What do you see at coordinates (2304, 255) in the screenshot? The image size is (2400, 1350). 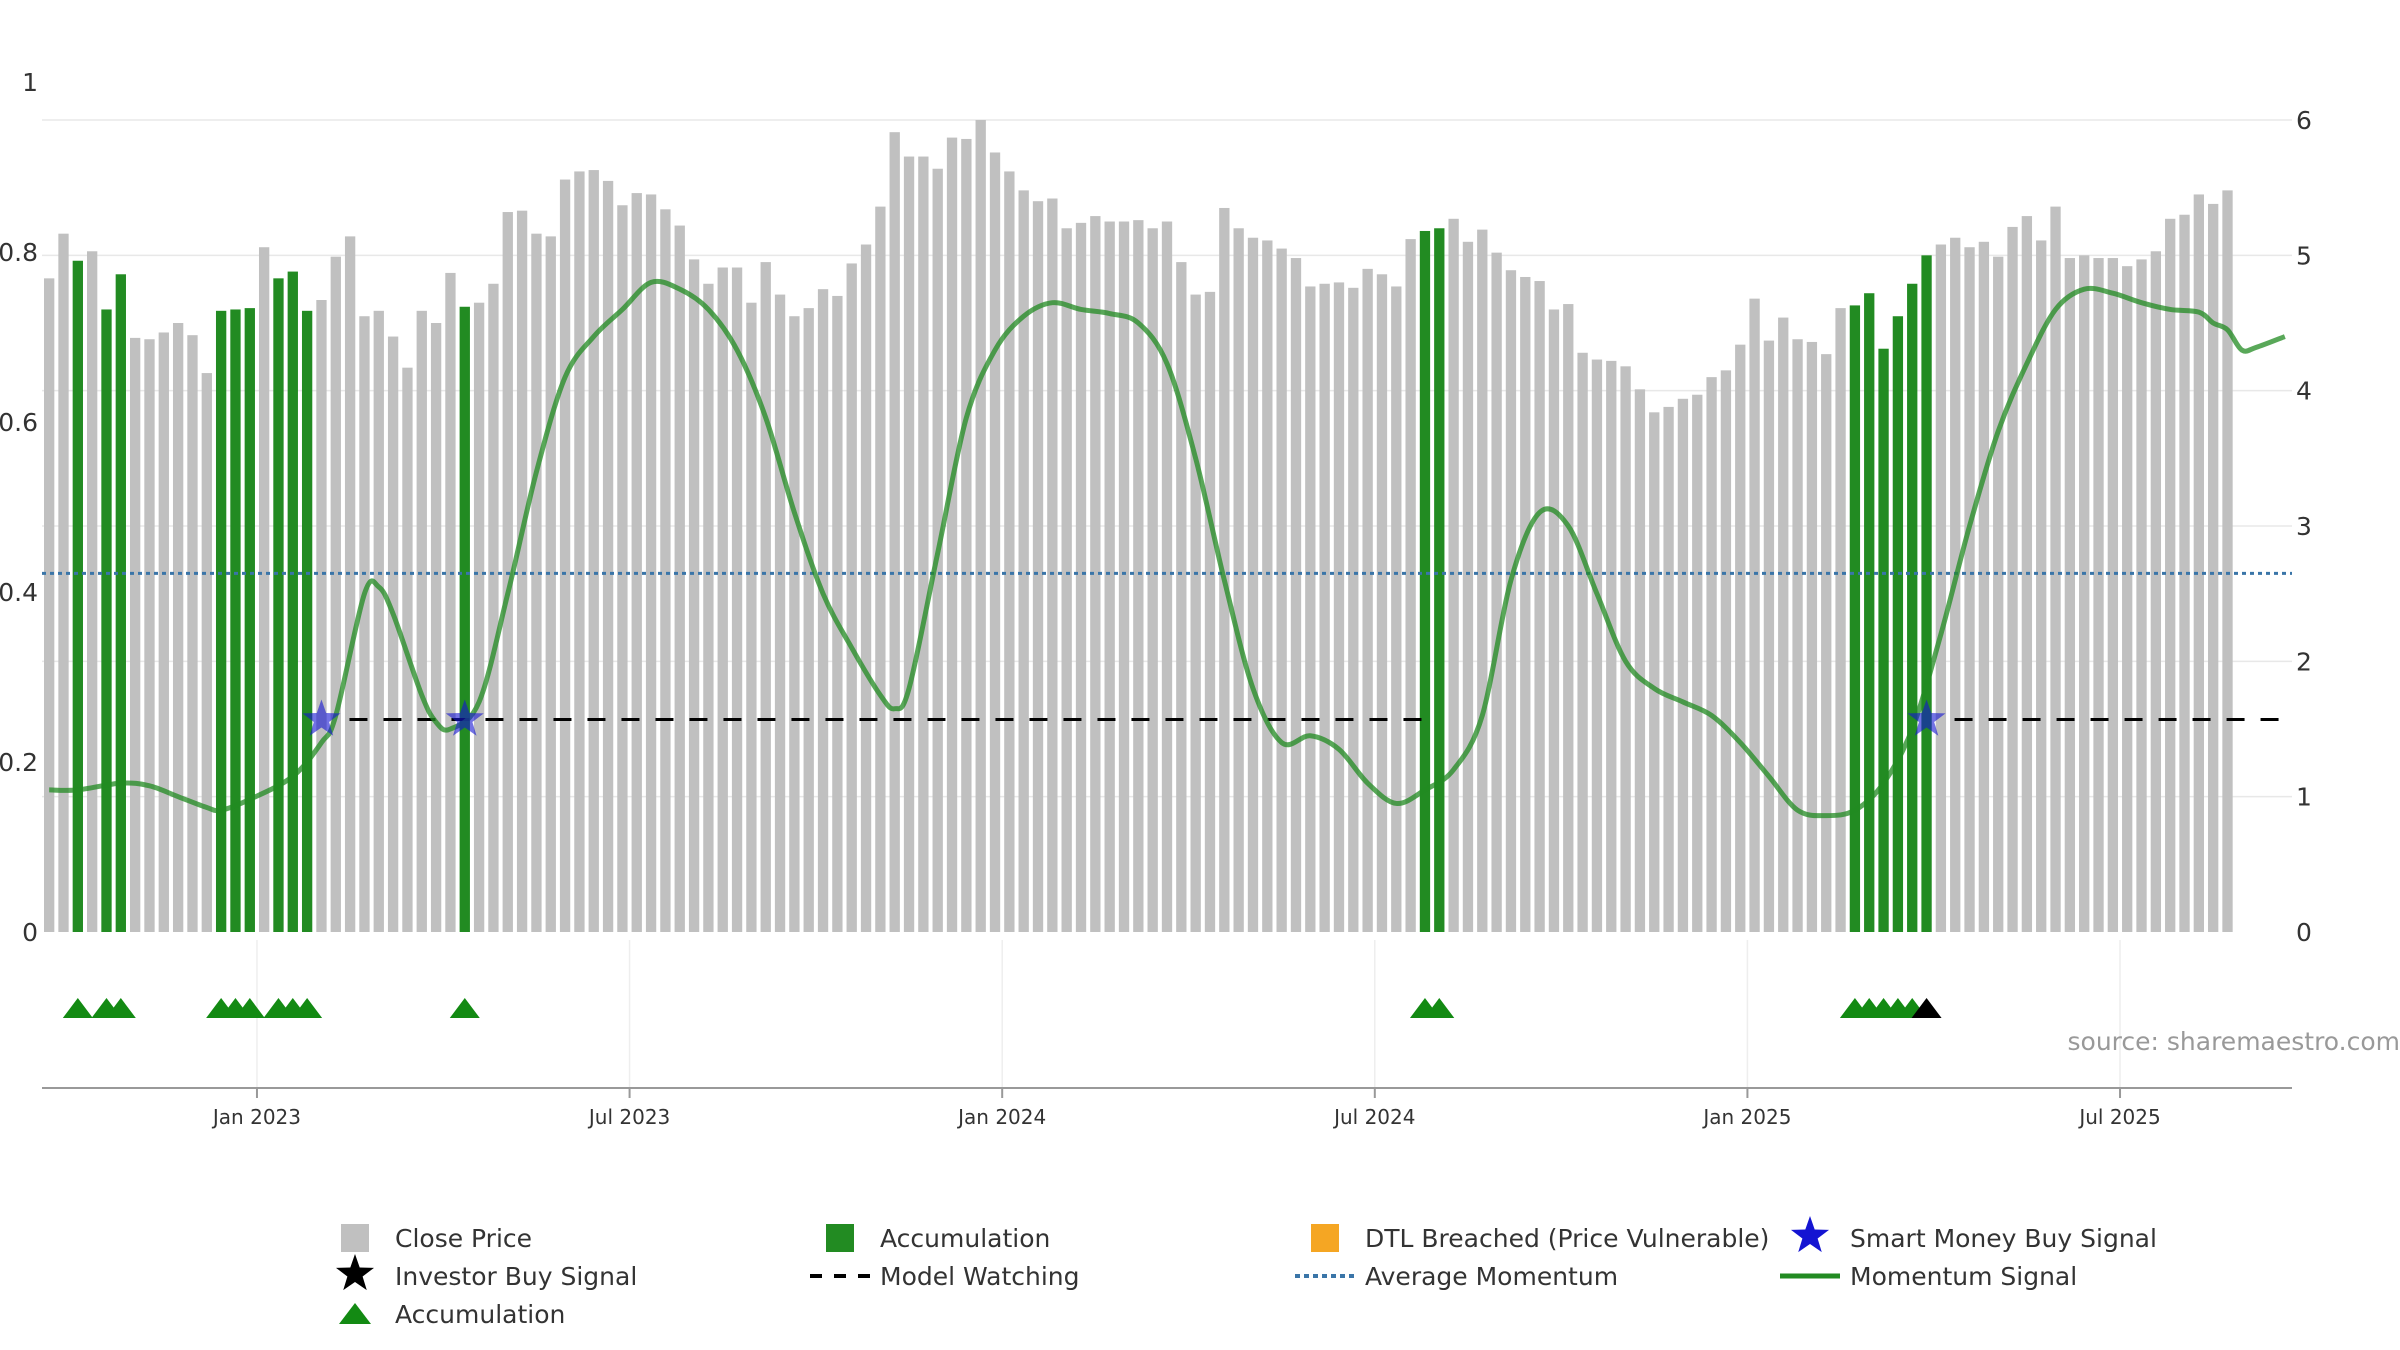 I see `right-tick-label: 5` at bounding box center [2304, 255].